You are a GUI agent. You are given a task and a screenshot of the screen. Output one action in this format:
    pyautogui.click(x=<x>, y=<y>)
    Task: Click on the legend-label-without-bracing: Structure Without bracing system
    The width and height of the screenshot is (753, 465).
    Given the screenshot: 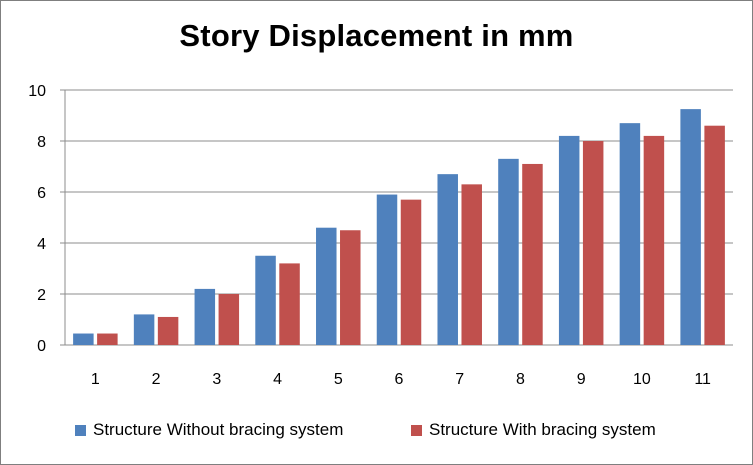 What is the action you would take?
    pyautogui.click(x=218, y=429)
    